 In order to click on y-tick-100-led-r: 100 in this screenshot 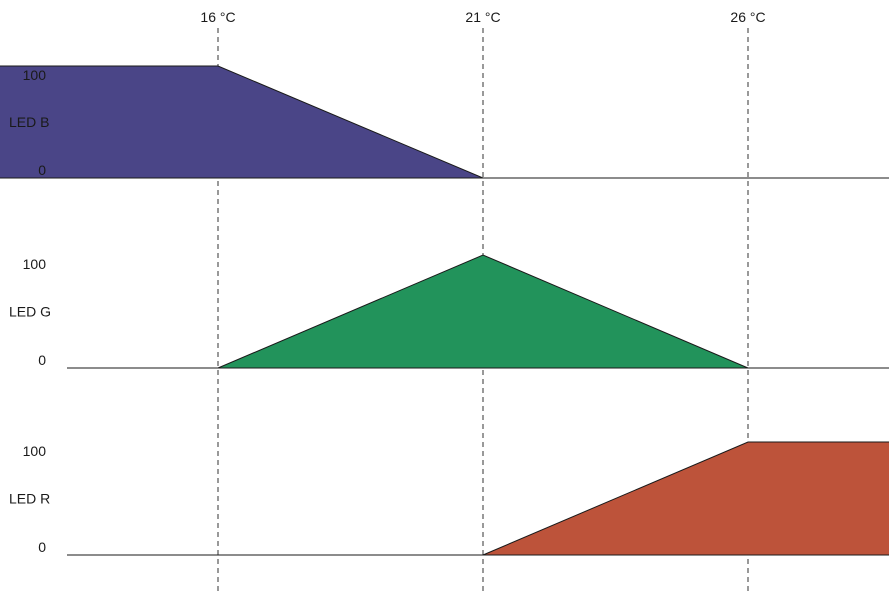, I will do `click(35, 451)`.